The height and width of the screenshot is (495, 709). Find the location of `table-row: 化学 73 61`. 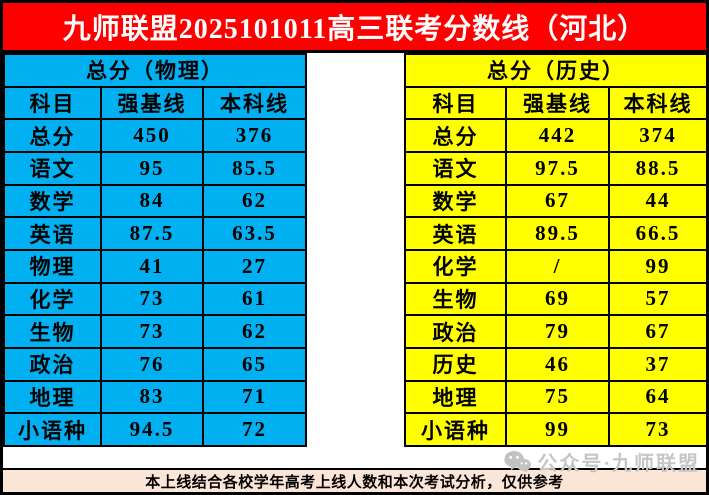

table-row: 化学 73 61 is located at coordinates (155, 299).